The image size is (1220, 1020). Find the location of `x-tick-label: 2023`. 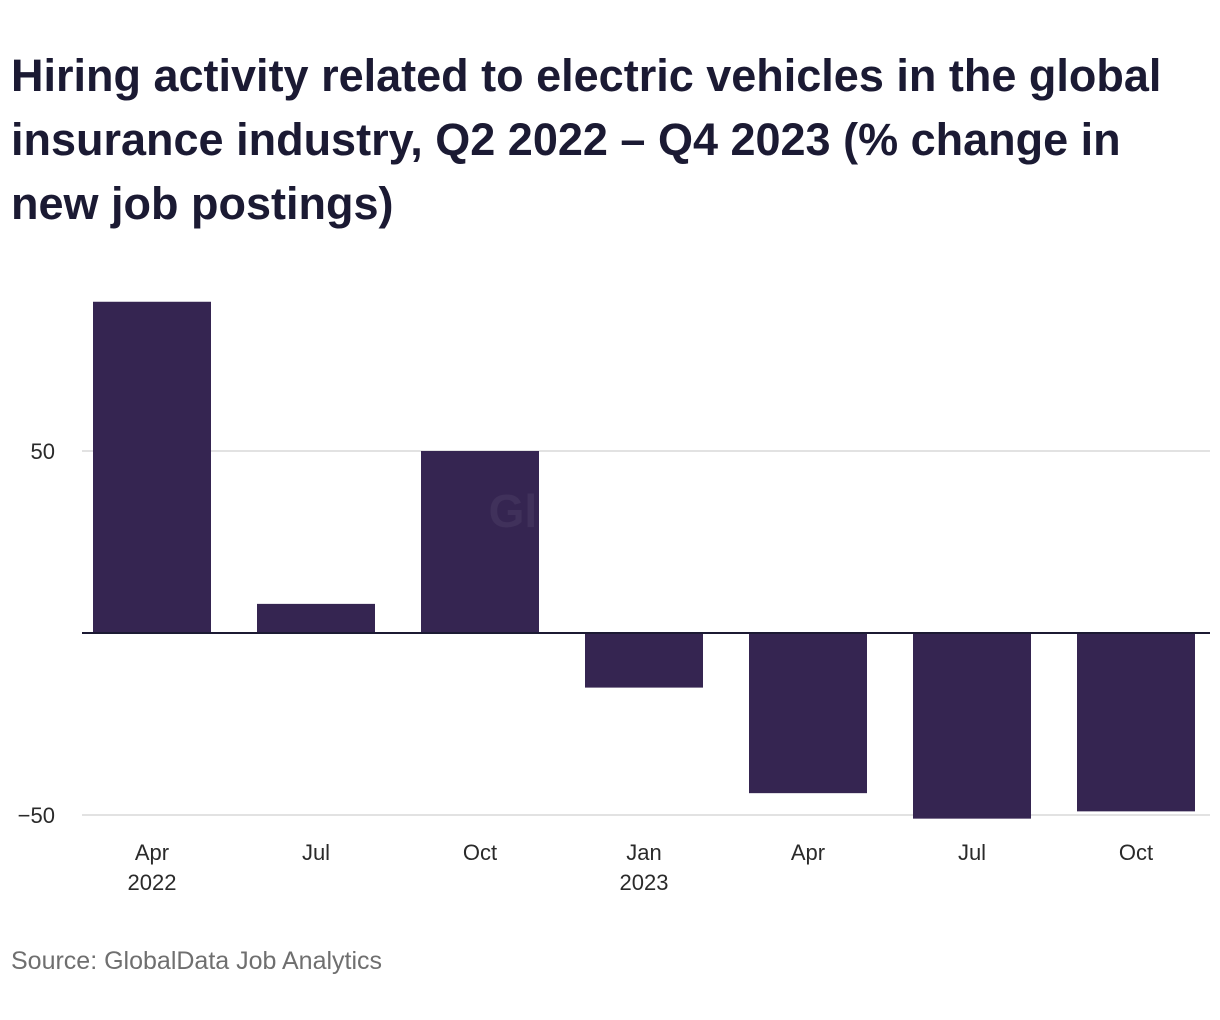

x-tick-label: 2023 is located at coordinates (644, 882).